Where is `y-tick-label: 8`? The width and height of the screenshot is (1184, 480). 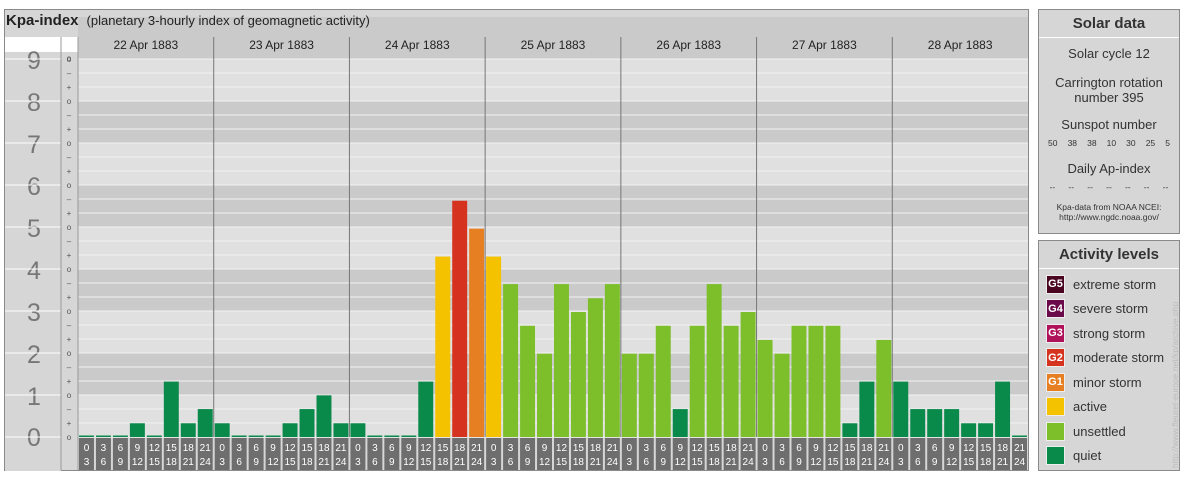
y-tick-label: 8 is located at coordinates (34, 103).